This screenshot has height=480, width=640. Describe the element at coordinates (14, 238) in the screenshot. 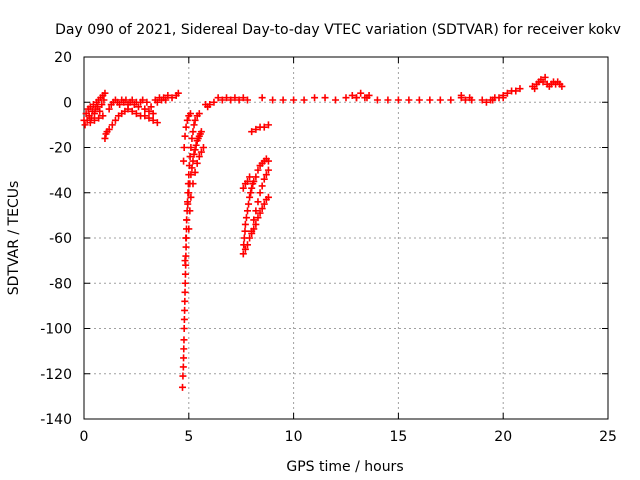

I see `y-axis-label: SDTVAR / TECUs` at that location.